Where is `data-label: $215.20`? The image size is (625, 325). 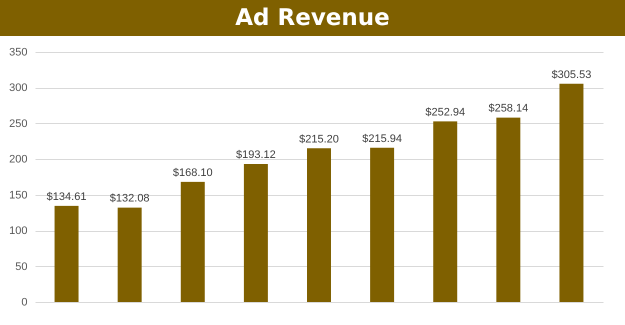 data-label: $215.20 is located at coordinates (319, 139).